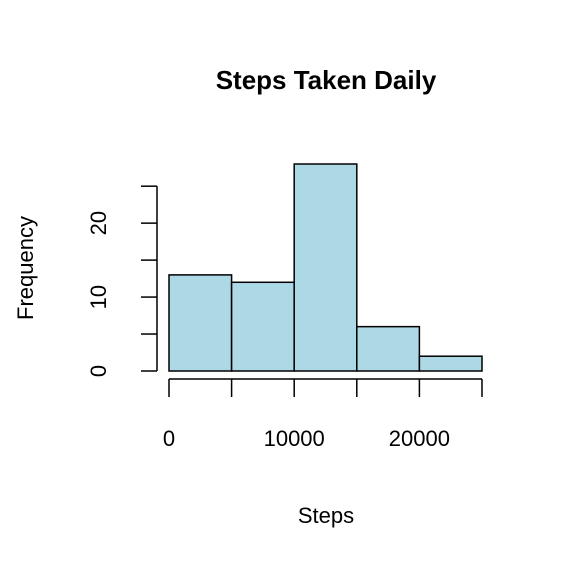  Describe the element at coordinates (25, 268) in the screenshot. I see `y-axis-label: Frequency` at that location.